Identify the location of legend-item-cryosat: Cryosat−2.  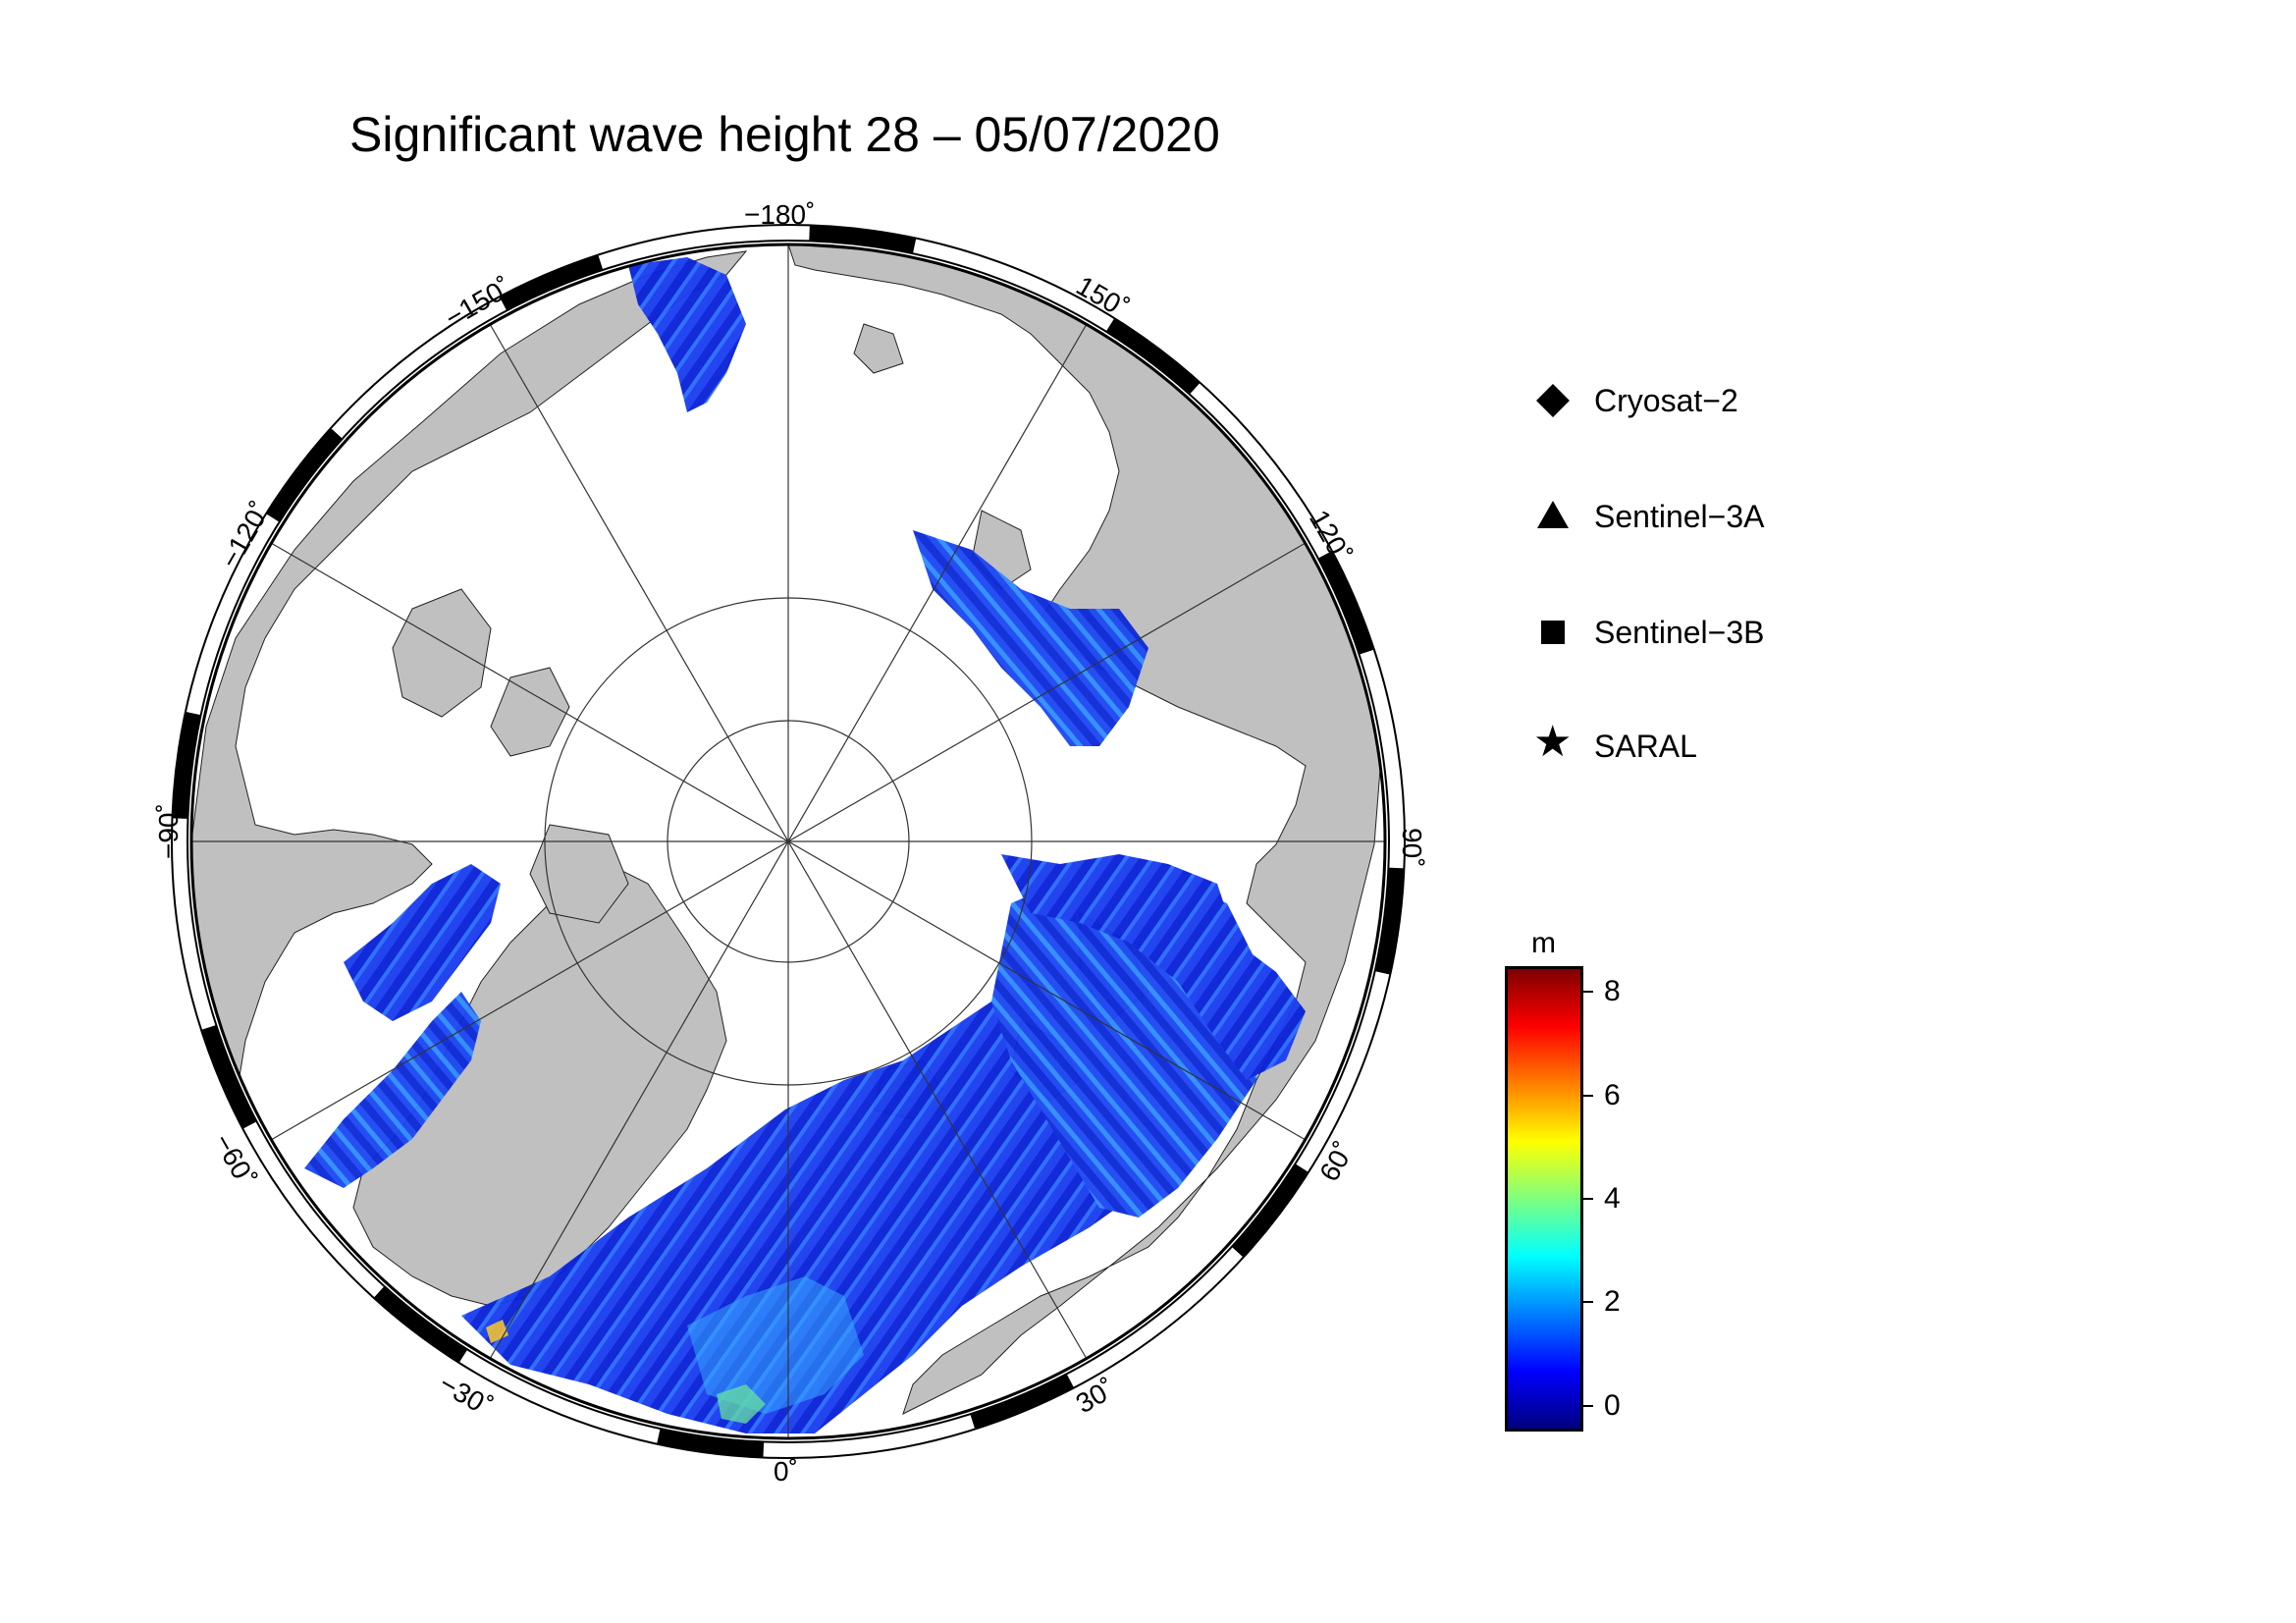
(1635, 401).